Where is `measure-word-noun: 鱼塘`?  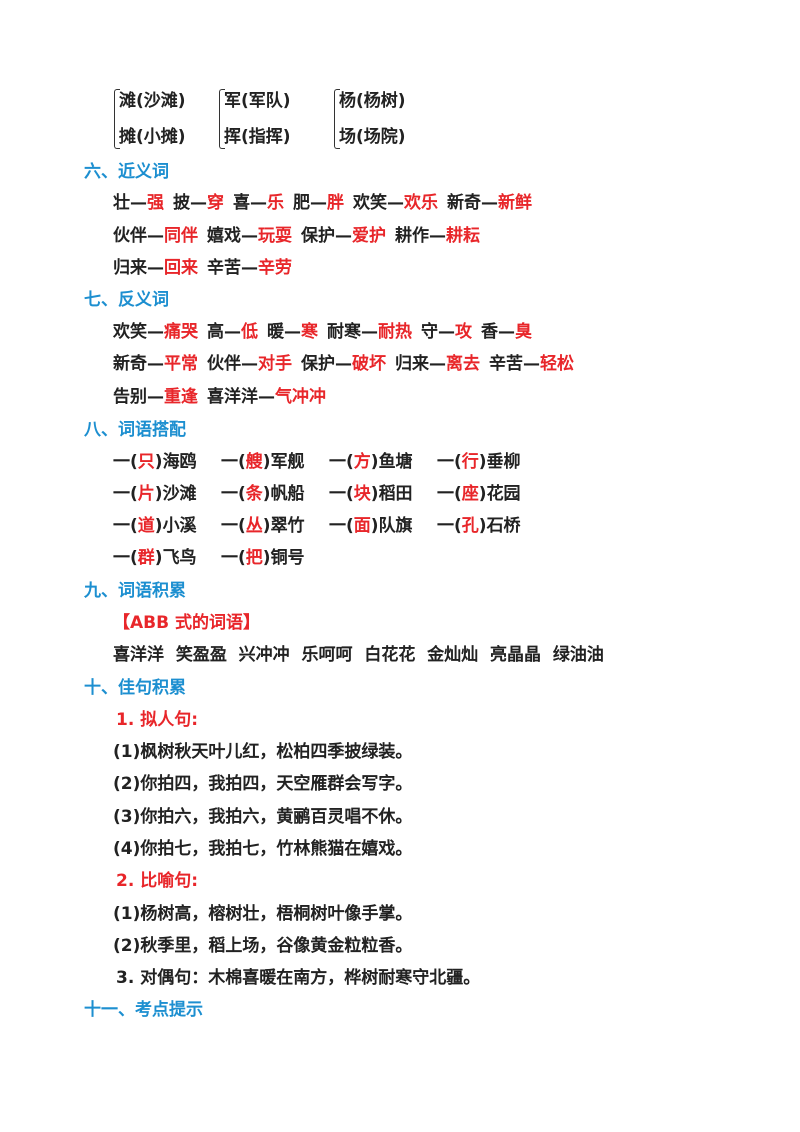
measure-word-noun: 鱼塘 is located at coordinates (395, 462).